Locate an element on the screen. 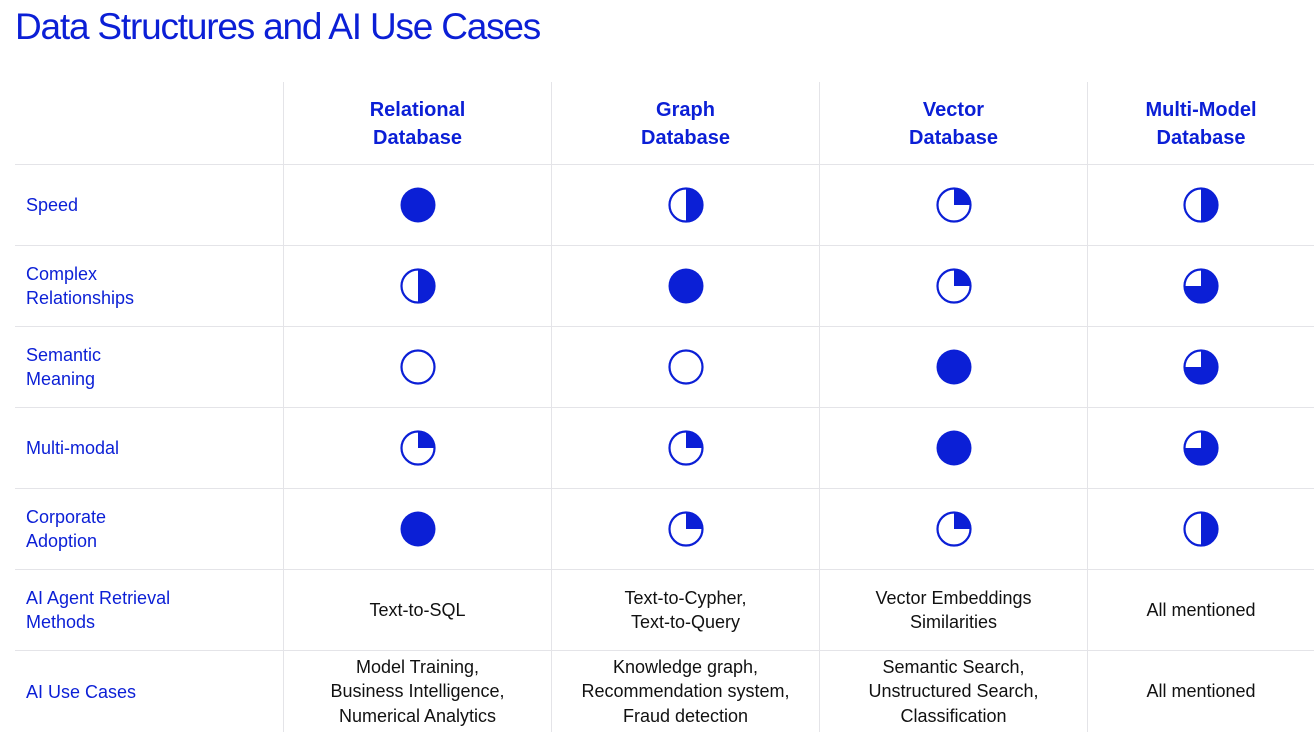 Image resolution: width=1314 pixels, height=740 pixels. column-header-label: Multi-Model Database is located at coordinates (1201, 124).